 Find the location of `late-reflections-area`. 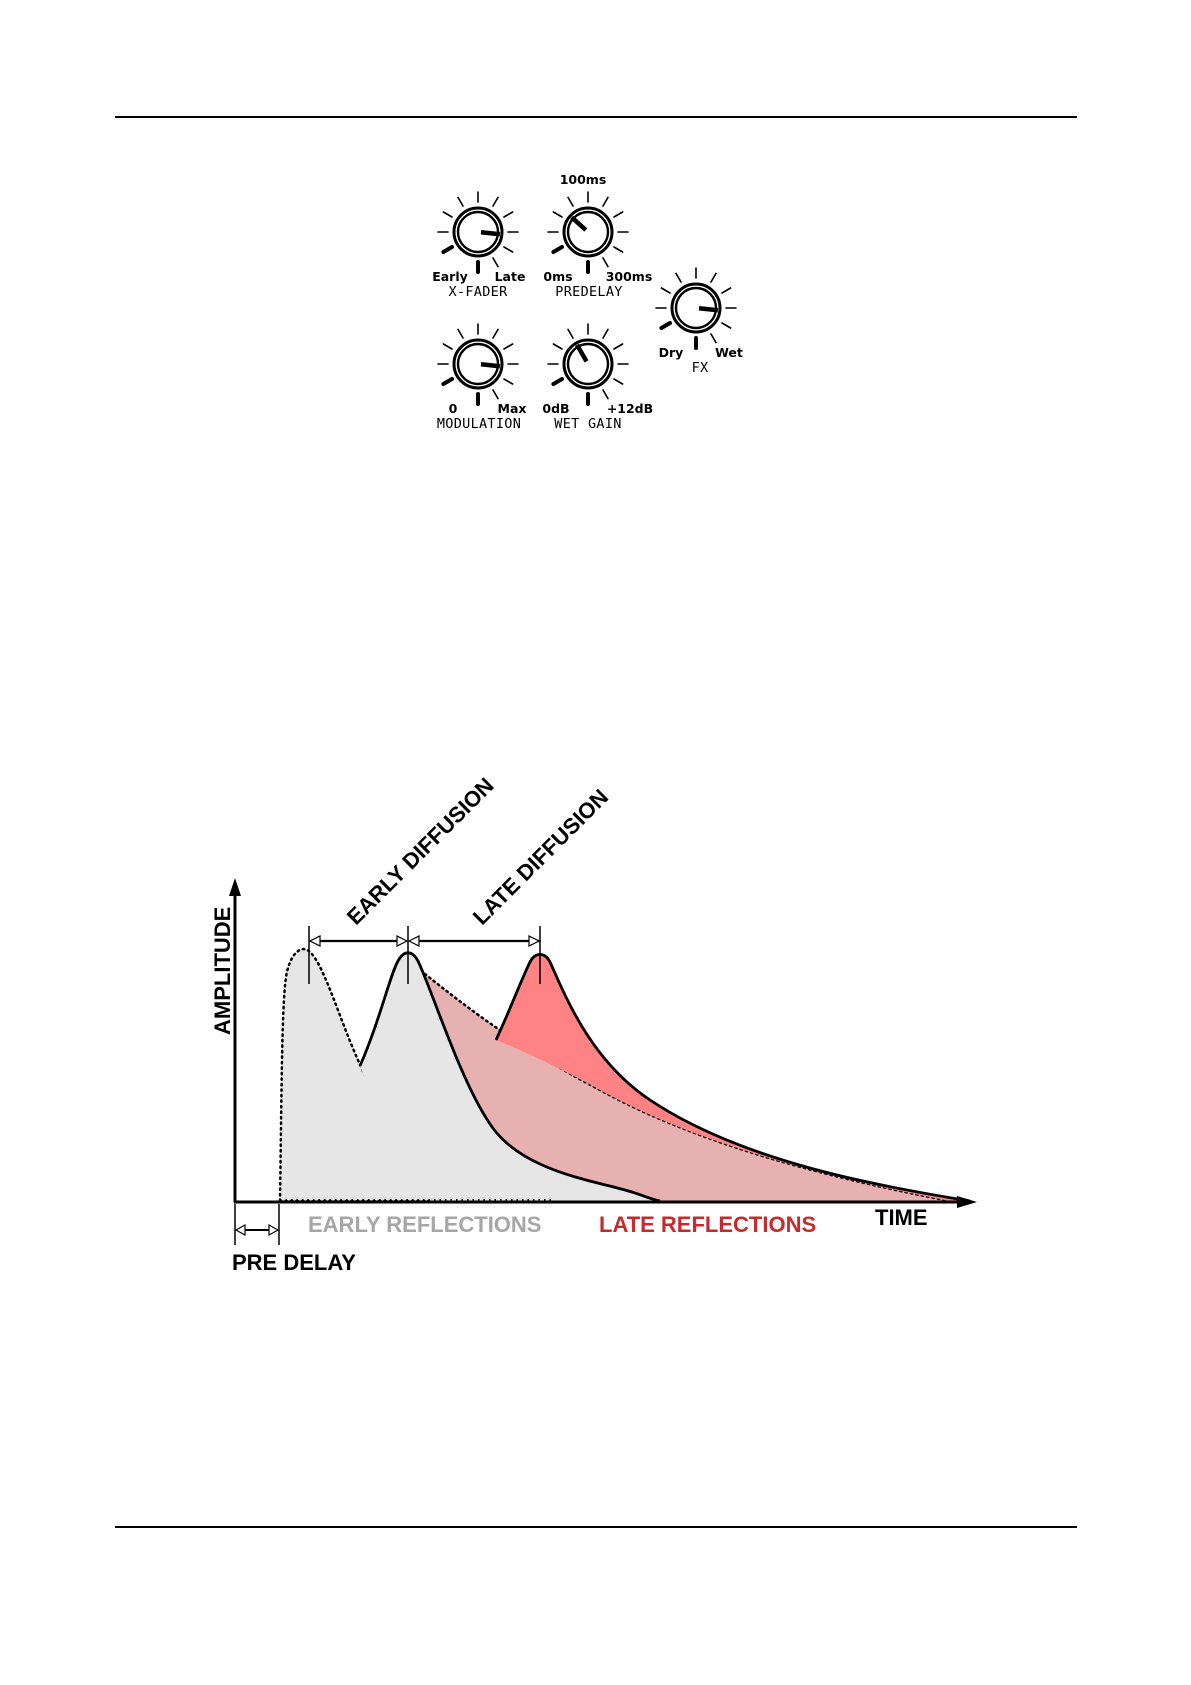

late-reflections-area is located at coordinates (733, 1077).